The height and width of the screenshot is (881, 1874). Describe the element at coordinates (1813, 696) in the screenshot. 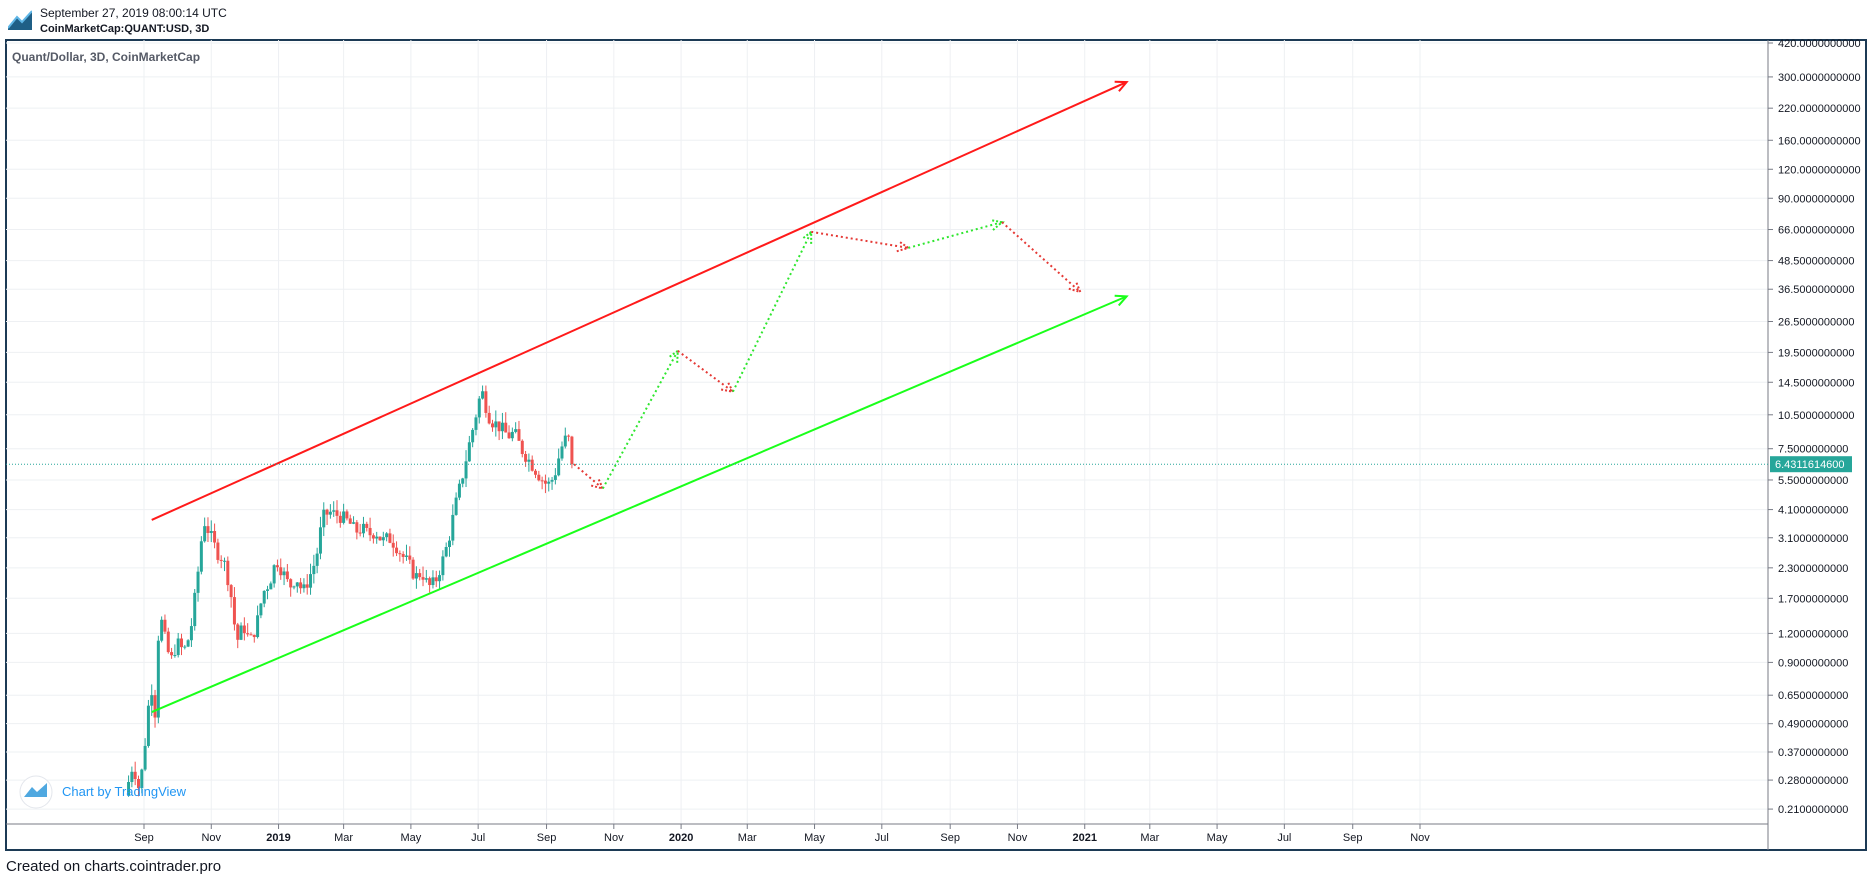

I see `price-tick-label: 0.6500000000` at that location.